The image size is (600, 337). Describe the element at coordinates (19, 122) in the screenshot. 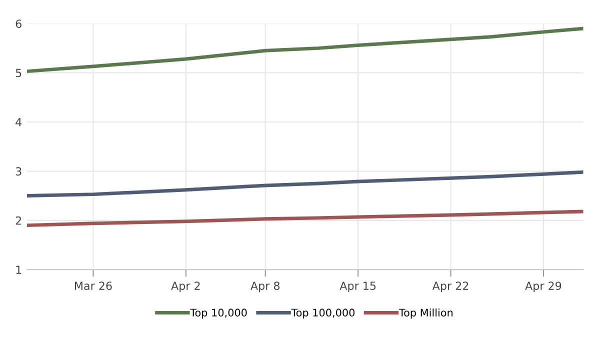

I see `y-tick-label: 4` at that location.